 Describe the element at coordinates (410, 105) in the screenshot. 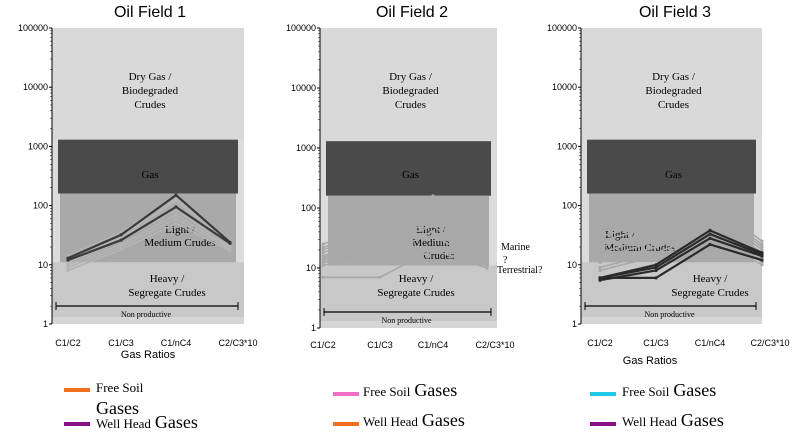

I see `region-label-dry-gas: Crudes` at that location.